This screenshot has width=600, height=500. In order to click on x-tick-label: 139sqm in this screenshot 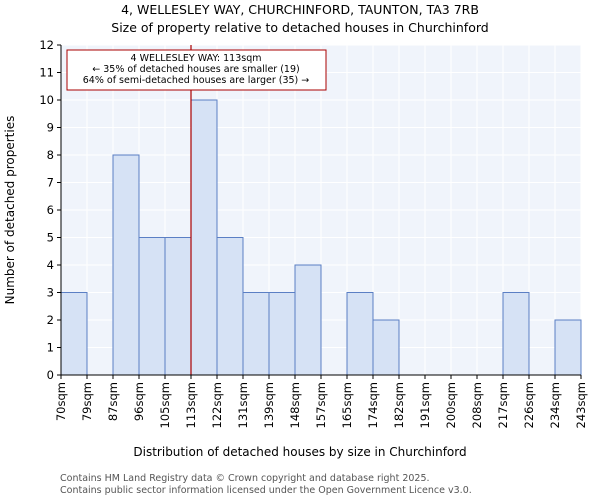, I will do `click(269, 405)`.